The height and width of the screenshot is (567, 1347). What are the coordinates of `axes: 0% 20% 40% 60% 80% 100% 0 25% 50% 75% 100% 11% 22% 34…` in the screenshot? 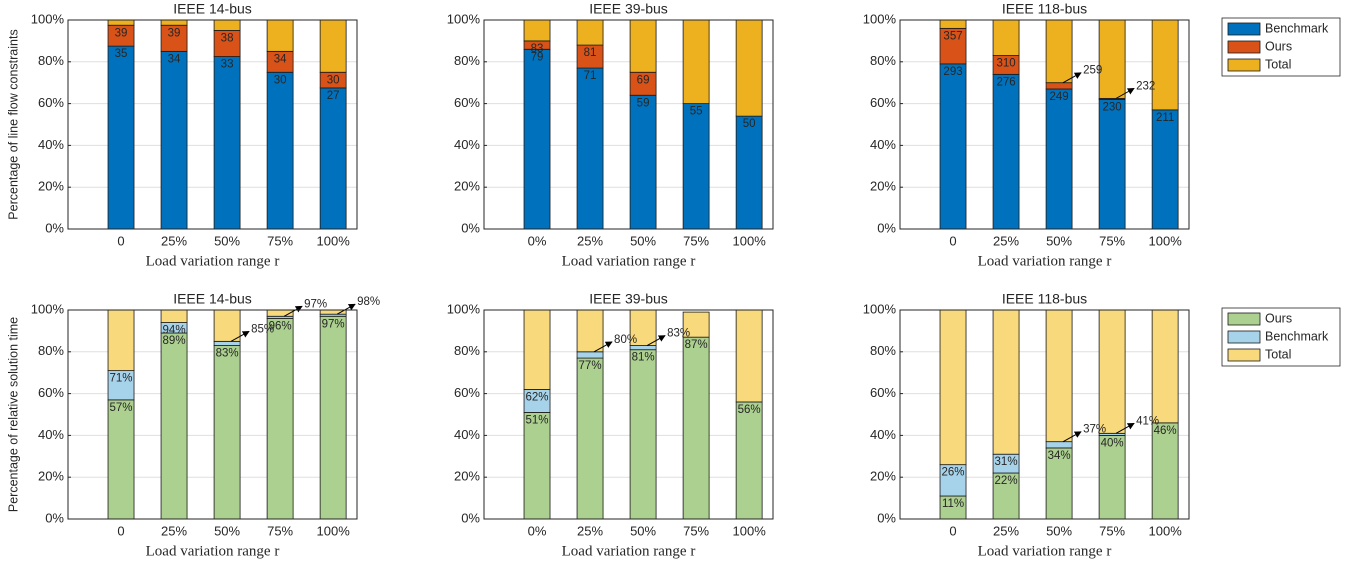 It's located at (1026, 425).